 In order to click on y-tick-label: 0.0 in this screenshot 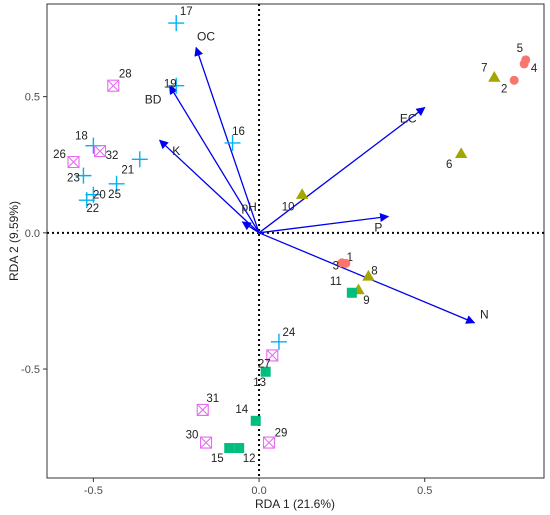, I will do `click(32, 234)`.